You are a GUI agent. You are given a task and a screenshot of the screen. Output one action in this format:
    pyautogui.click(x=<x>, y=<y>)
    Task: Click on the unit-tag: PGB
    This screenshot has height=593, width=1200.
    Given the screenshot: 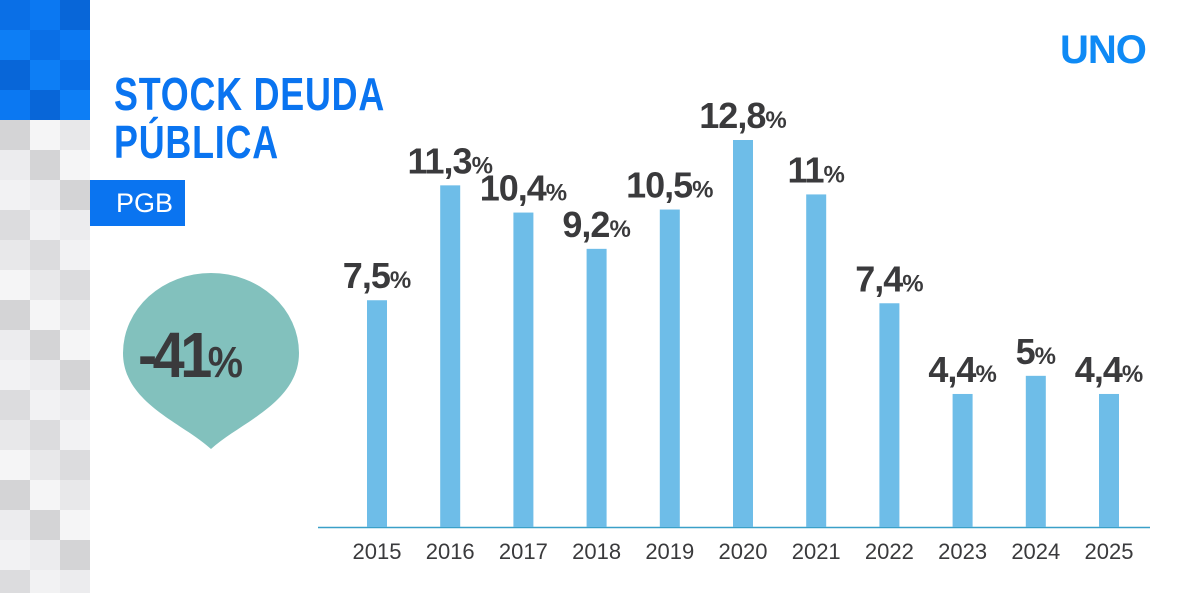 What is the action you would take?
    pyautogui.click(x=137, y=203)
    